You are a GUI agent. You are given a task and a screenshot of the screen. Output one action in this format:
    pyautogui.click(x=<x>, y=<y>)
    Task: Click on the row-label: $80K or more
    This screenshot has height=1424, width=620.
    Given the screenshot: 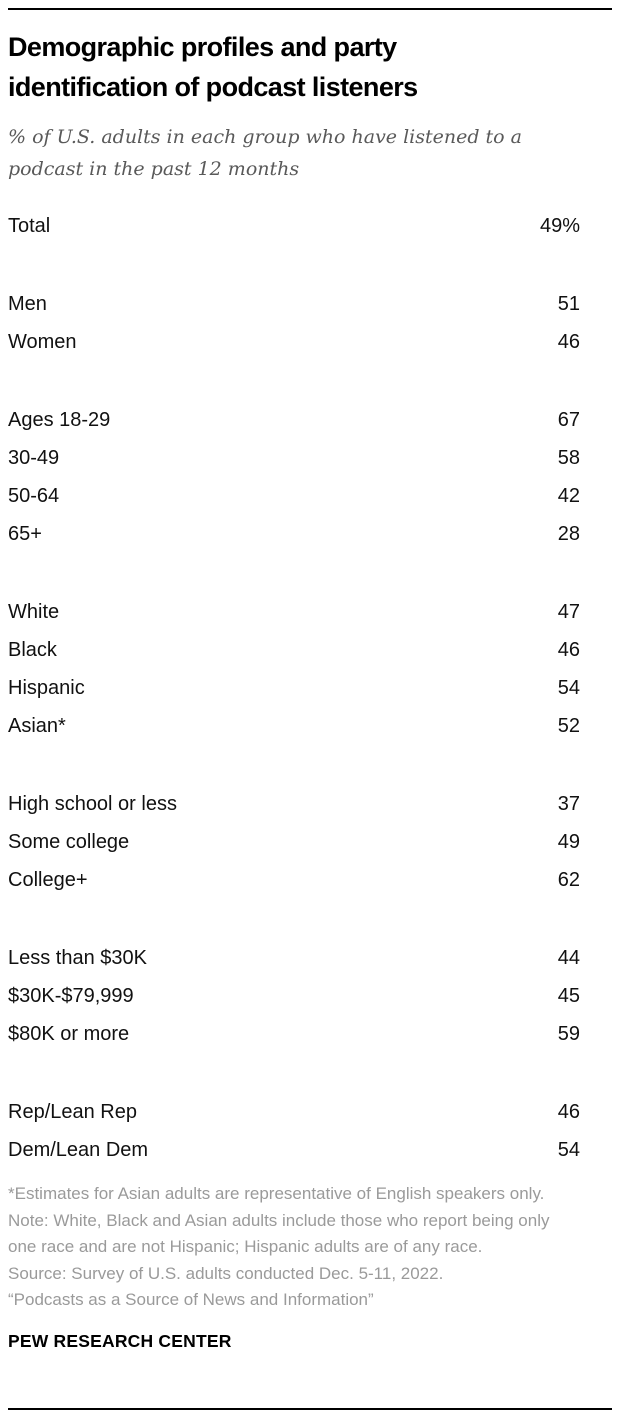 What is the action you would take?
    pyautogui.click(x=69, y=1033)
    